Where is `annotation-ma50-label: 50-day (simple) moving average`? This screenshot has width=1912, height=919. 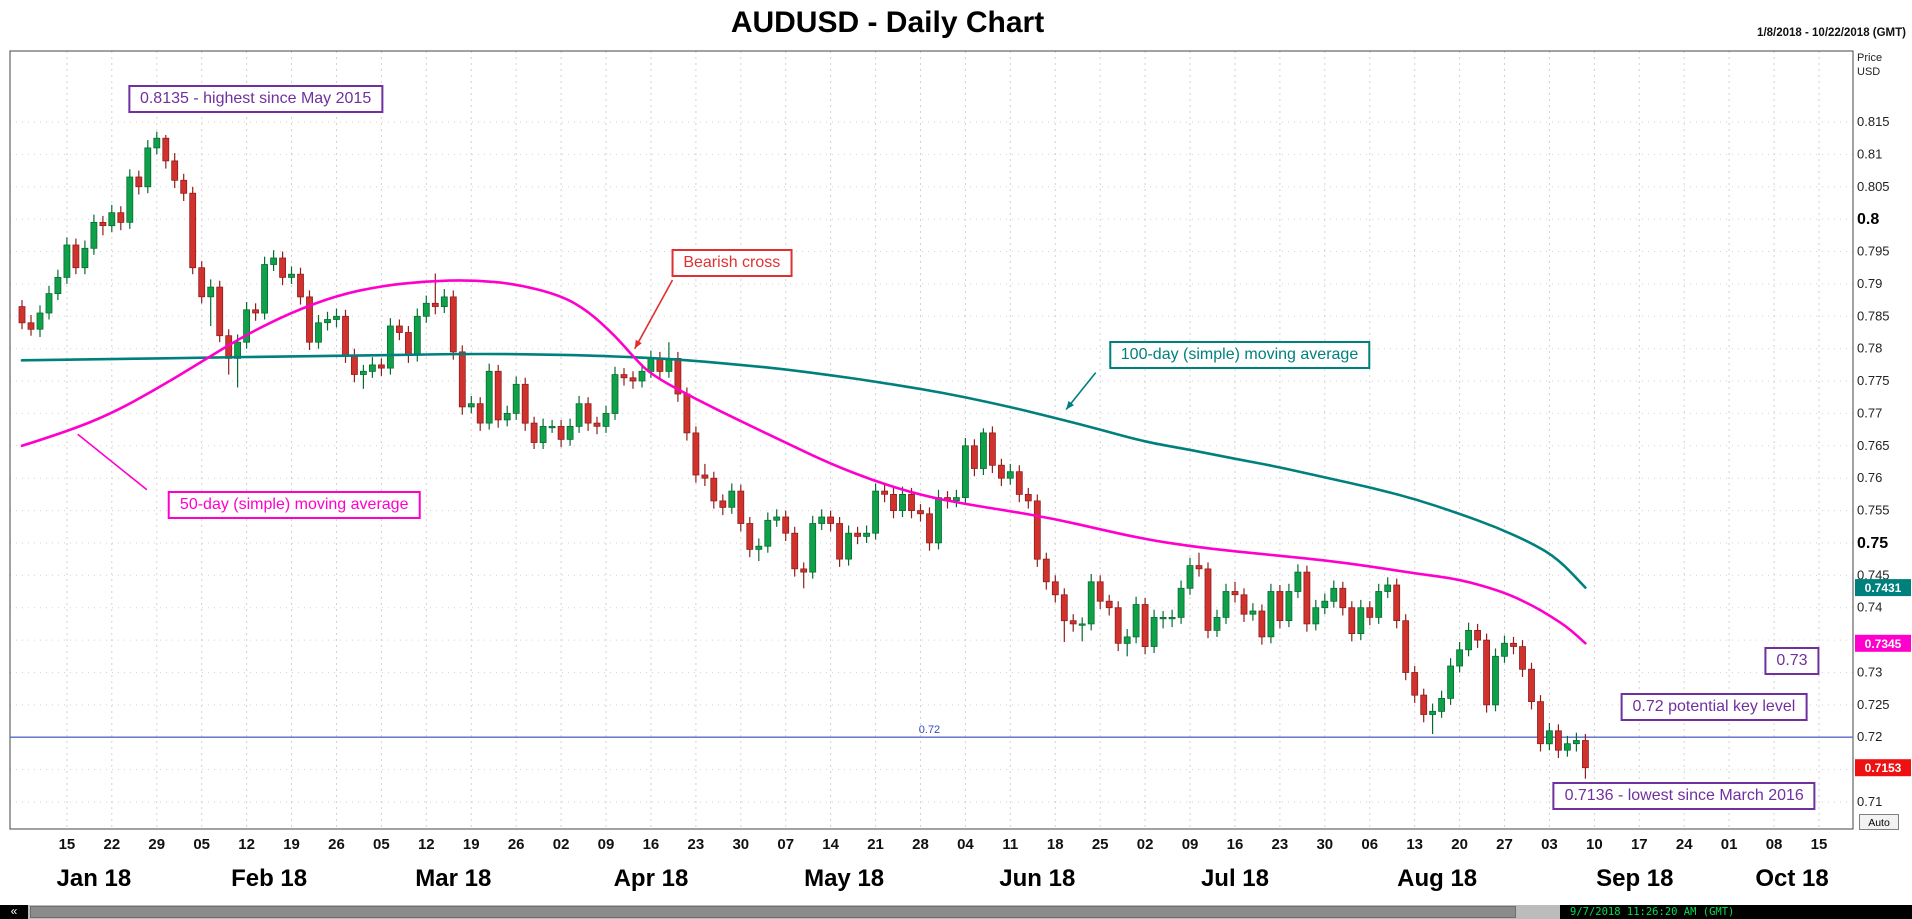
annotation-ma50-label: 50-day (simple) moving average is located at coordinates (294, 504).